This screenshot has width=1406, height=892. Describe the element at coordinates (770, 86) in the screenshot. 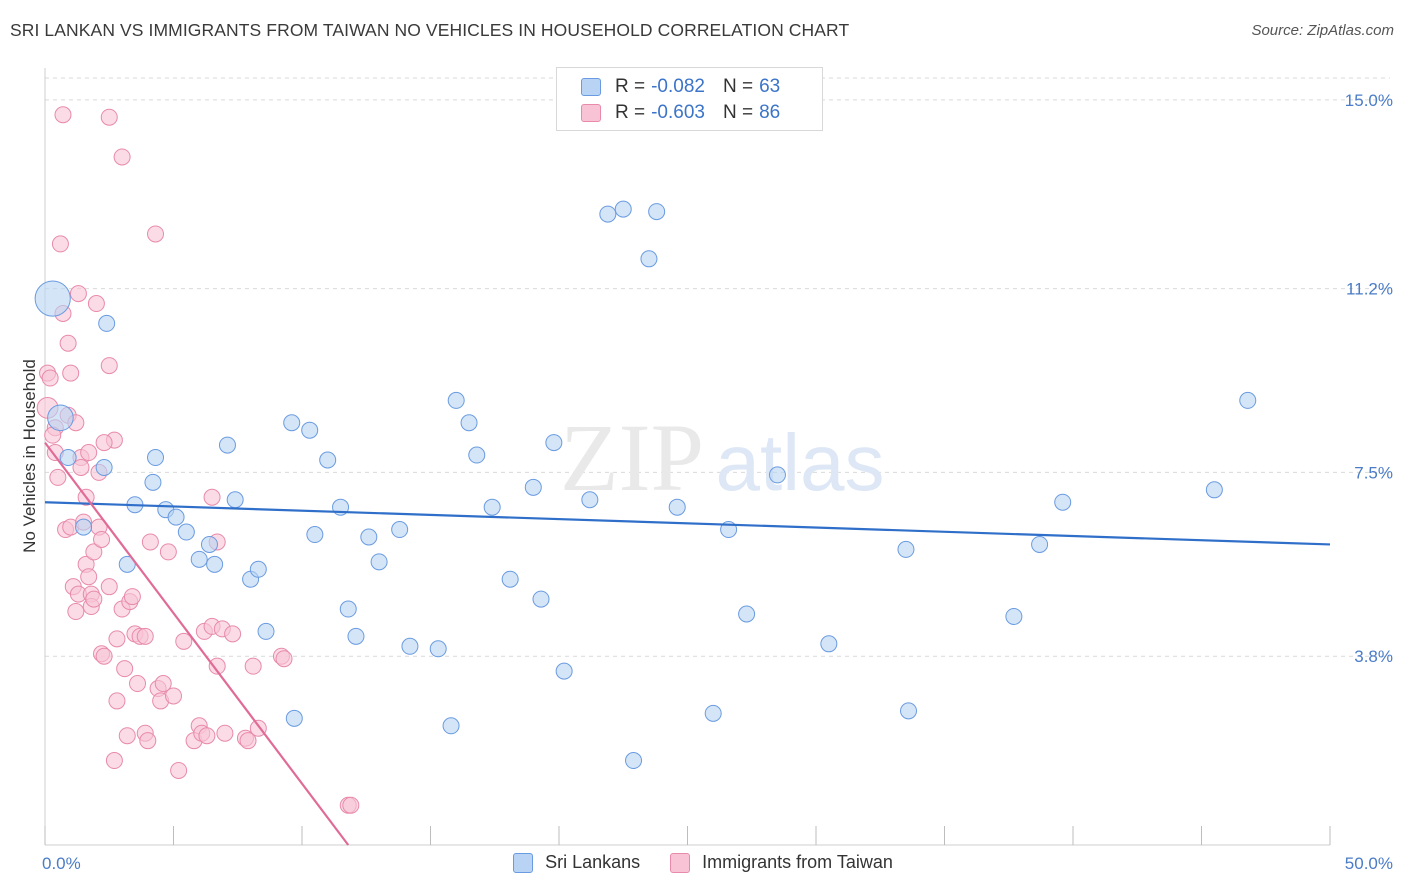

I see `n-value: 63` at that location.